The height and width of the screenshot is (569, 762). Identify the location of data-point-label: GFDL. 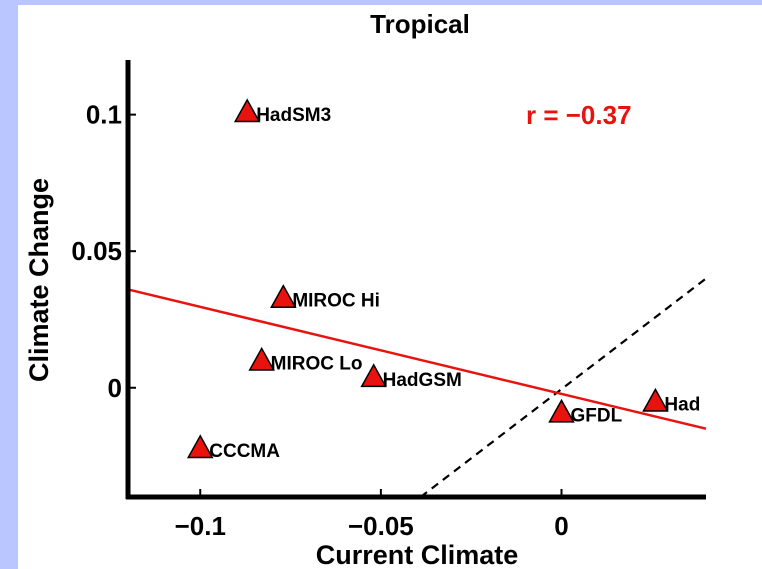
(597, 415).